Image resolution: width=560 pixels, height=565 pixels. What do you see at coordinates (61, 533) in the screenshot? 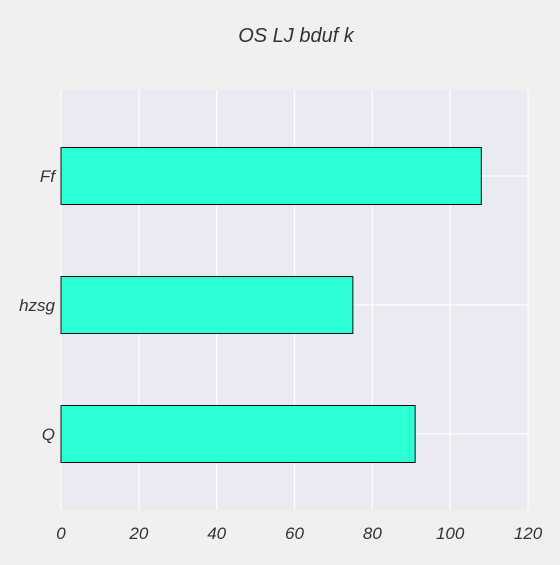
I see `x-tick-label: 0` at bounding box center [61, 533].